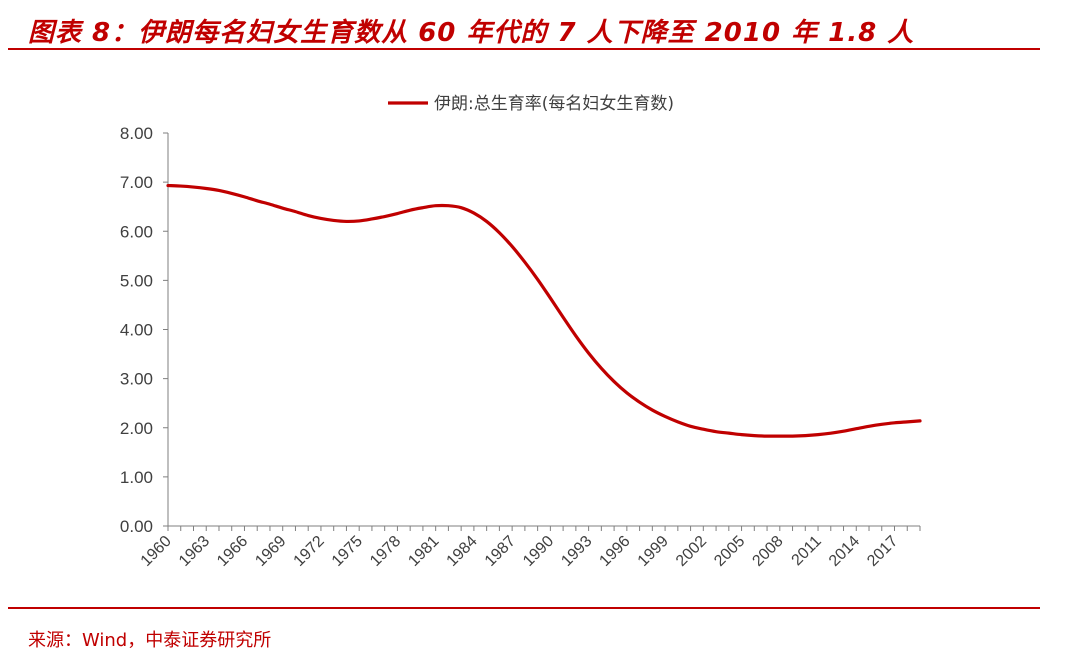  What do you see at coordinates (194, 551) in the screenshot?
I see `x-tick-label: 1963` at bounding box center [194, 551].